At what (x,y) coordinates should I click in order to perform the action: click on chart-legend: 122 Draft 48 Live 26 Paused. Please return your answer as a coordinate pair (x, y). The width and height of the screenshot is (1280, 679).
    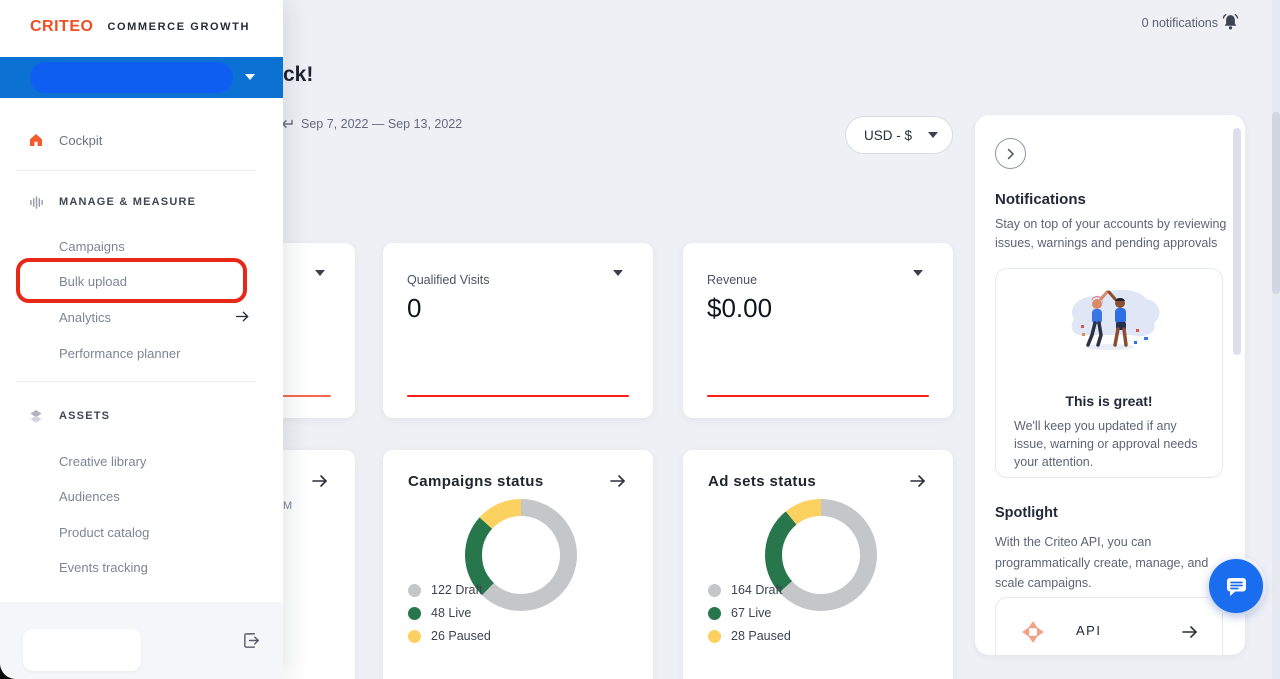
    Looking at the image, I should click on (449, 613).